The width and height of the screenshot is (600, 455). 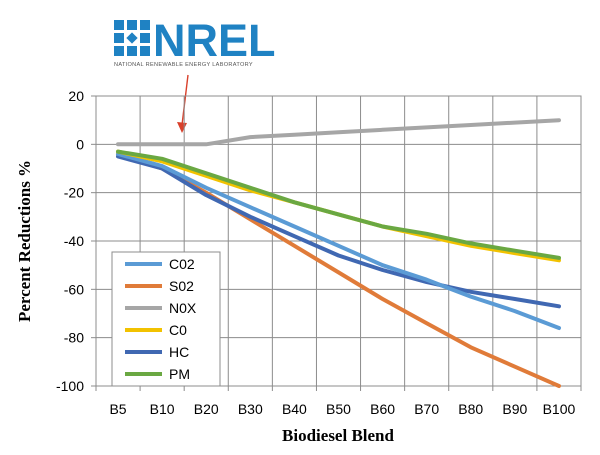 I want to click on x-tick-label: B50, so click(x=338, y=409).